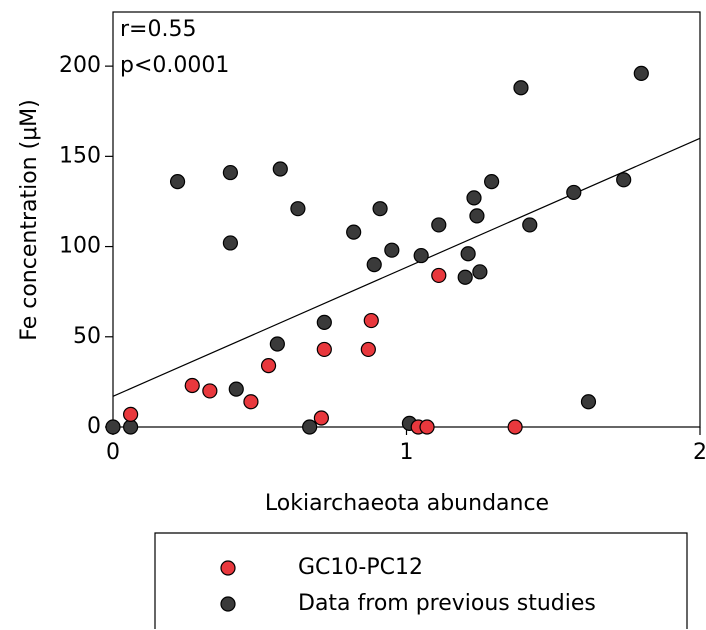 This screenshot has width=706, height=630. Describe the element at coordinates (87, 336) in the screenshot. I see `y-tick-label: 50` at that location.